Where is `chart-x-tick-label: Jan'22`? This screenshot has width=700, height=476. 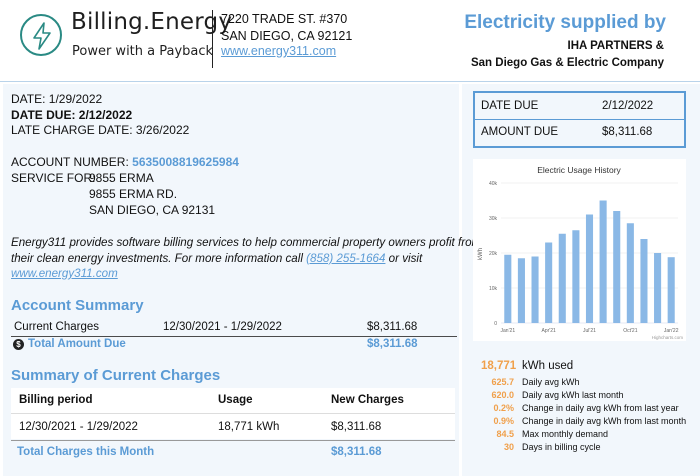 chart-x-tick-label: Jan'22 is located at coordinates (671, 331).